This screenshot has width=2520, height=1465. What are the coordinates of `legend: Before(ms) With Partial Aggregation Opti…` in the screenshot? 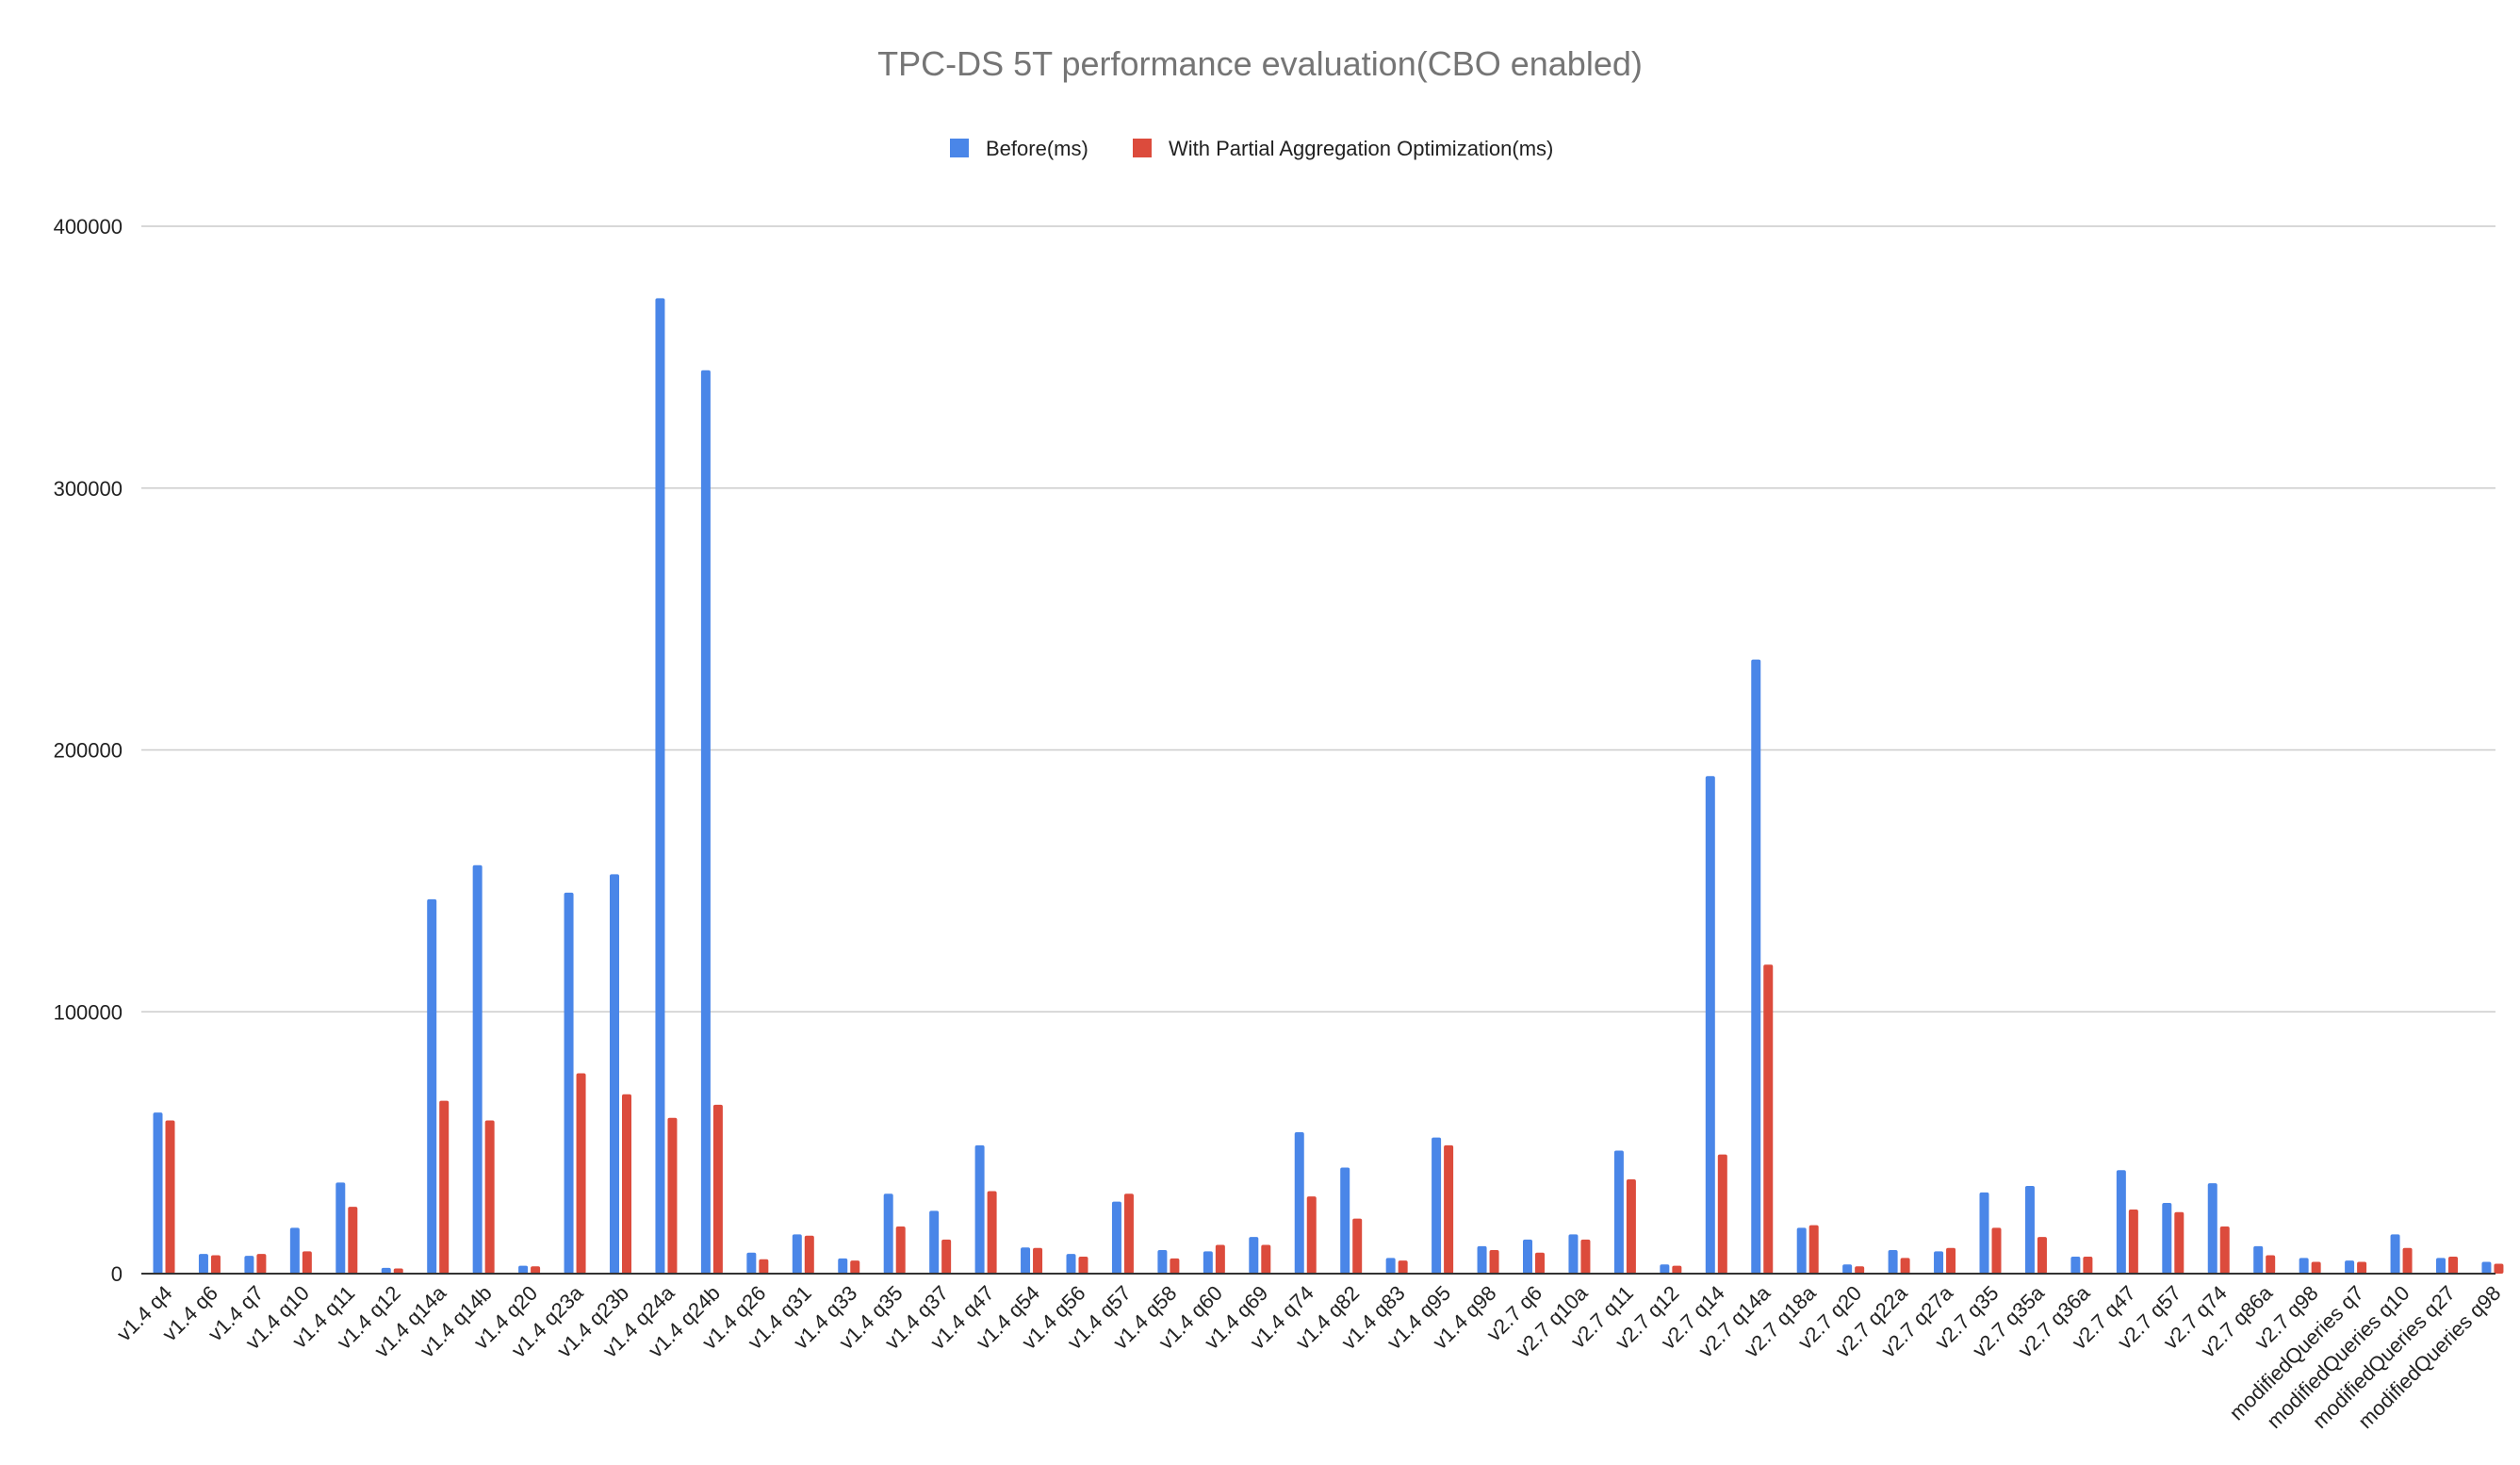 It's located at (1251, 148).